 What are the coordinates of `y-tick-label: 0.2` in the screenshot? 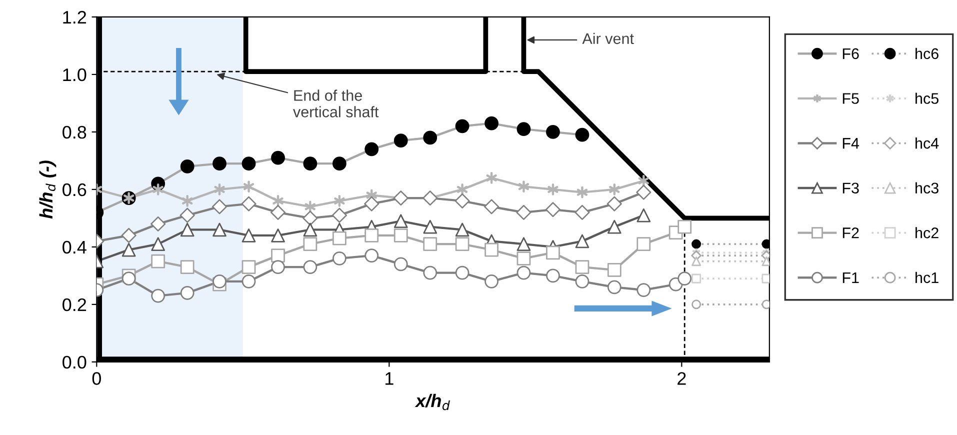 It's located at (74, 305).